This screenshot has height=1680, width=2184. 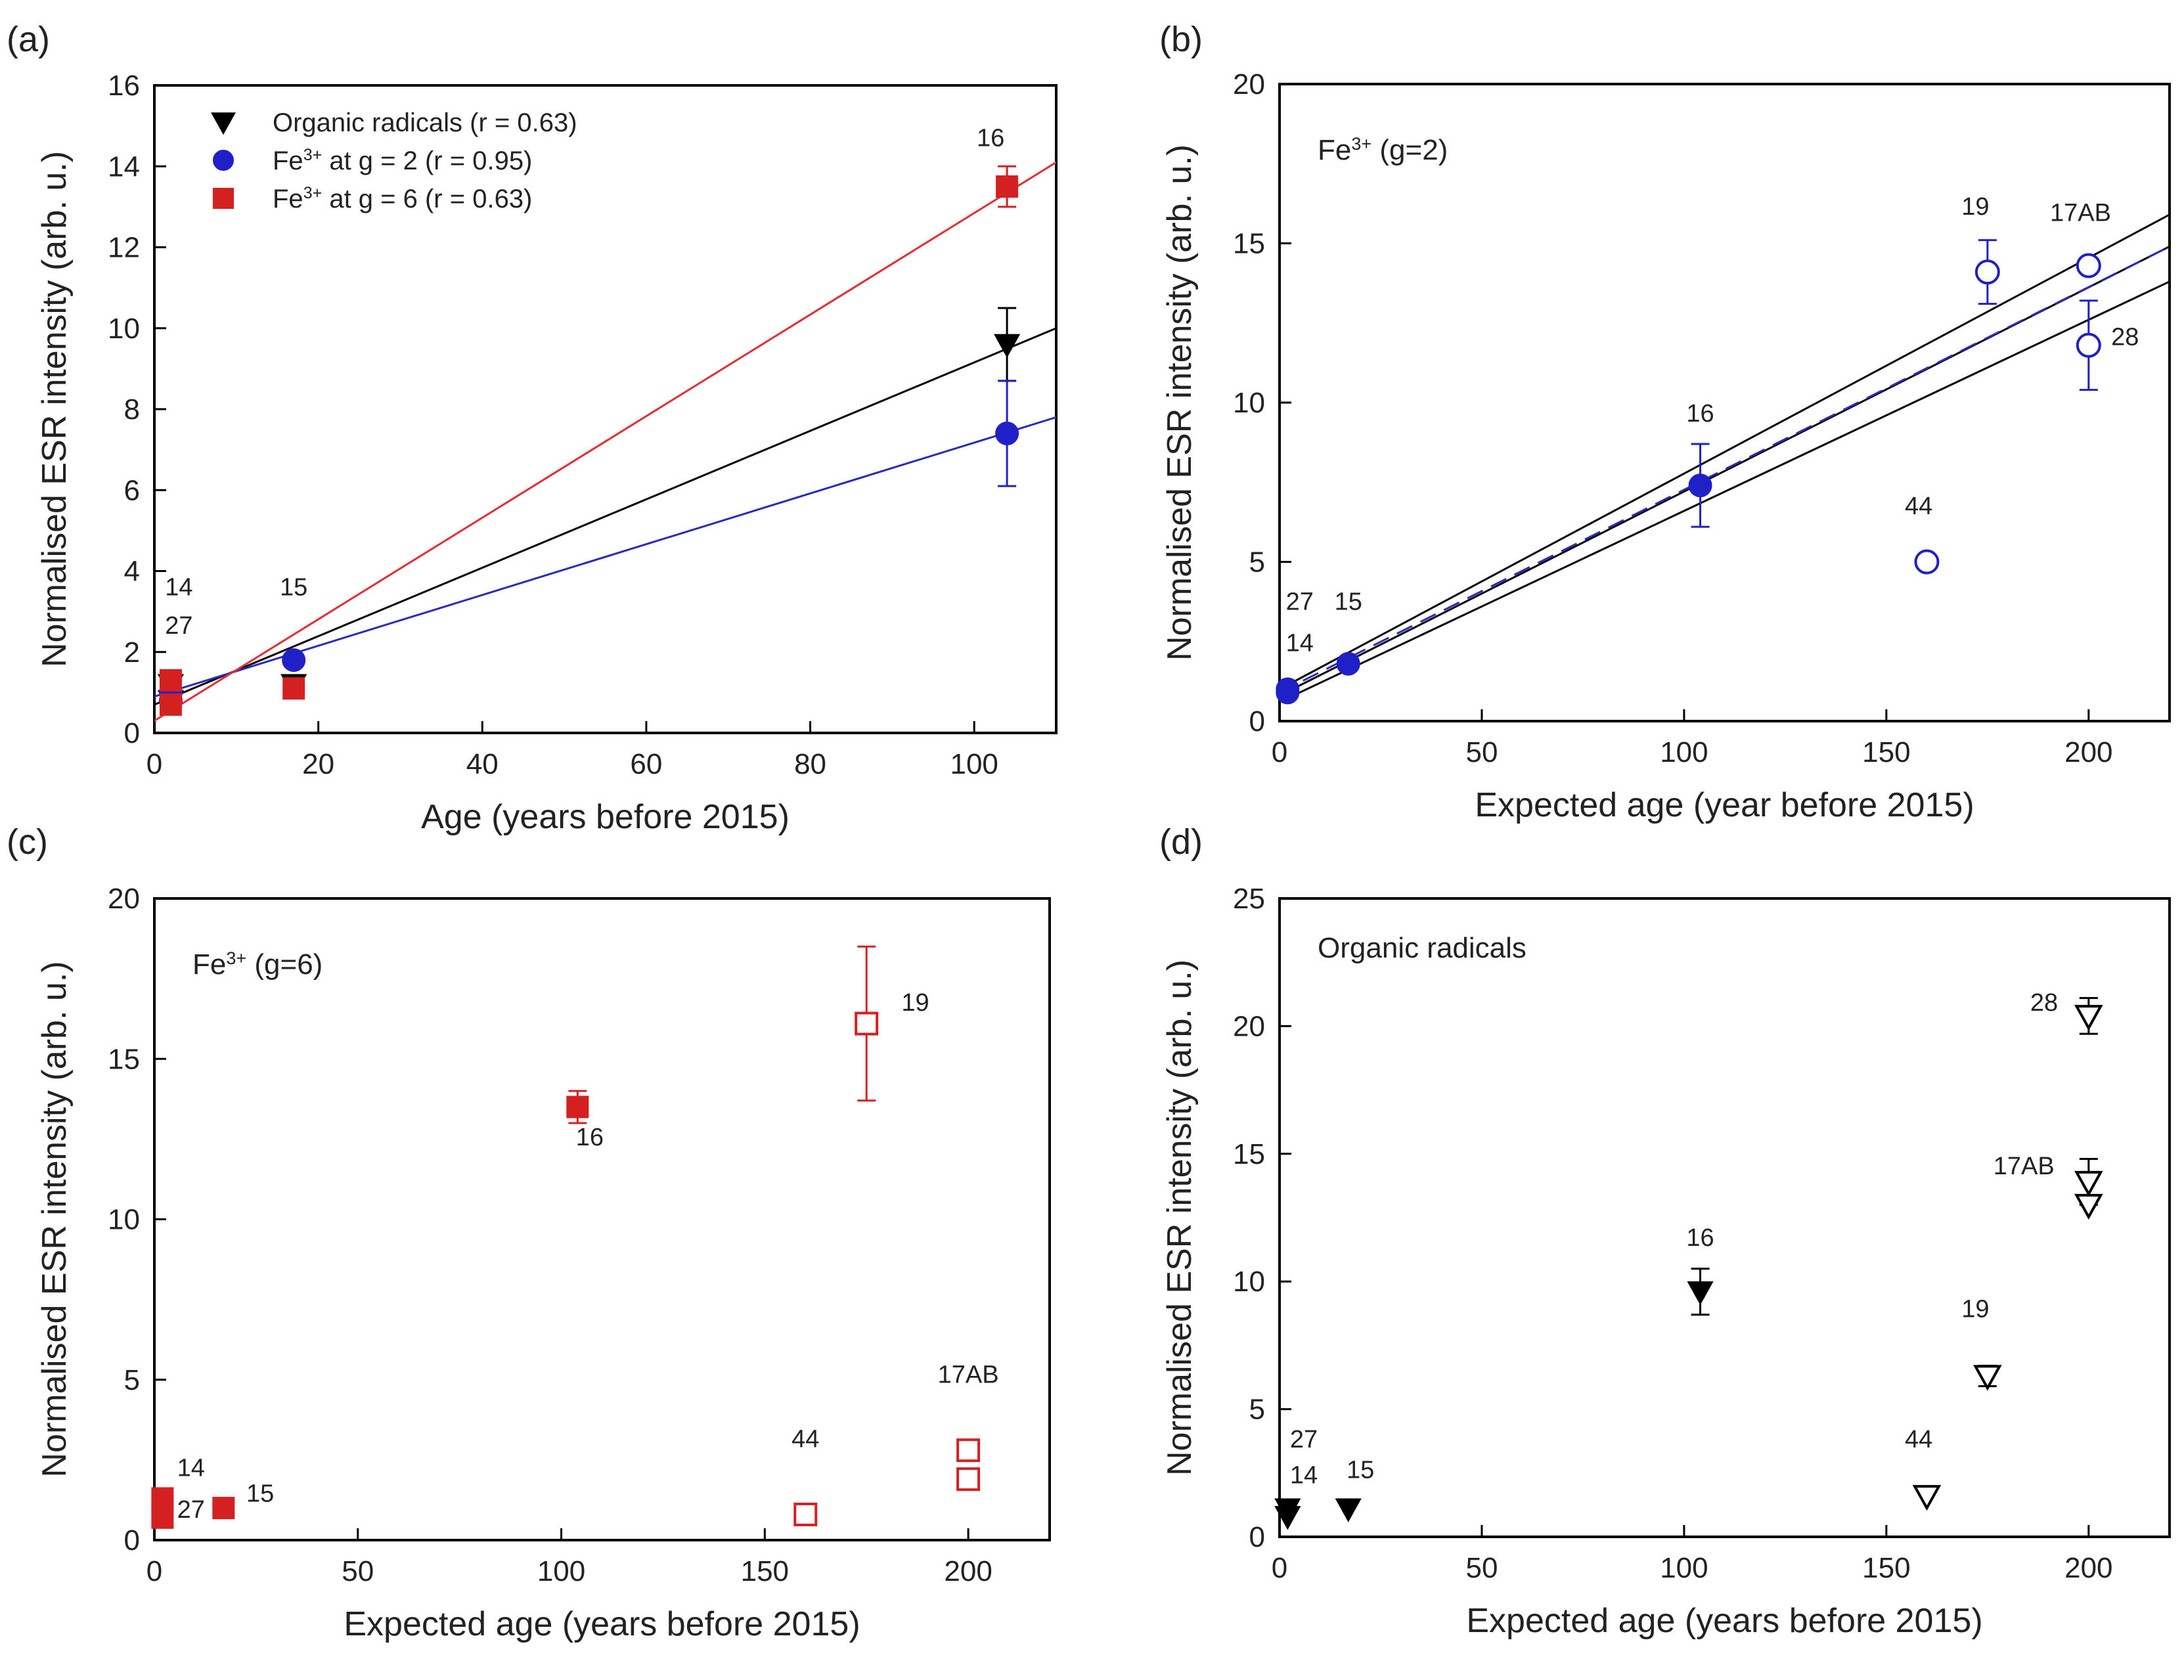 I want to click on y-tick-label: 4, so click(x=132, y=572).